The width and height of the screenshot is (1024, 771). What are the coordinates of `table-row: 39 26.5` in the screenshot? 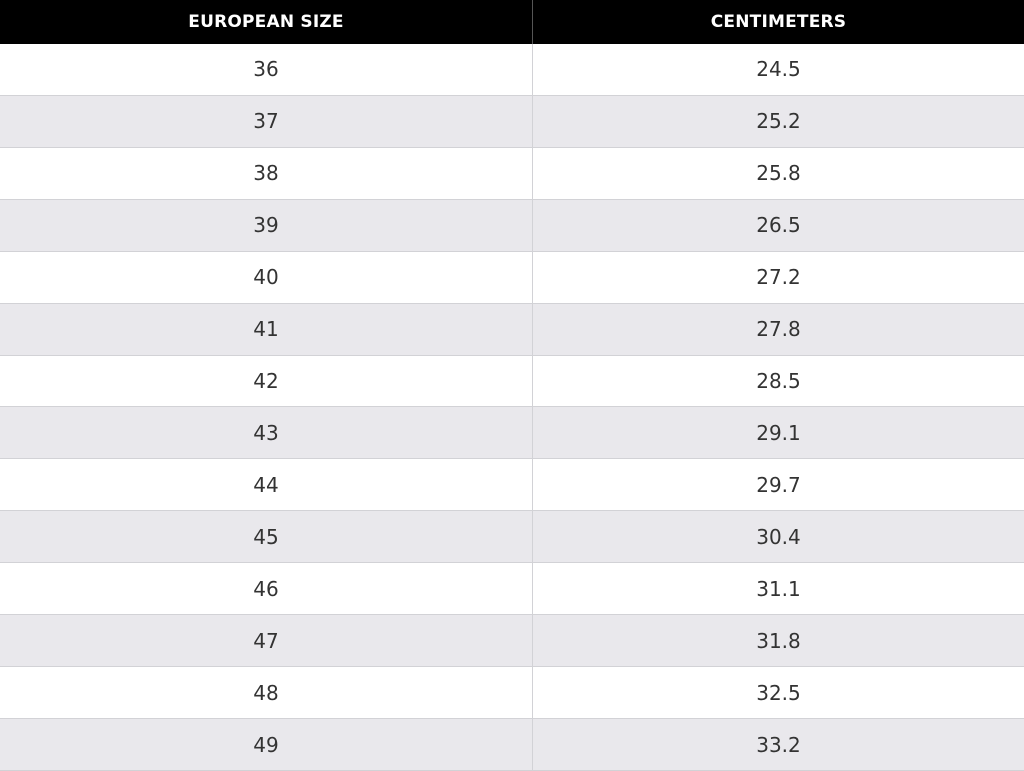 It's located at (512, 225).